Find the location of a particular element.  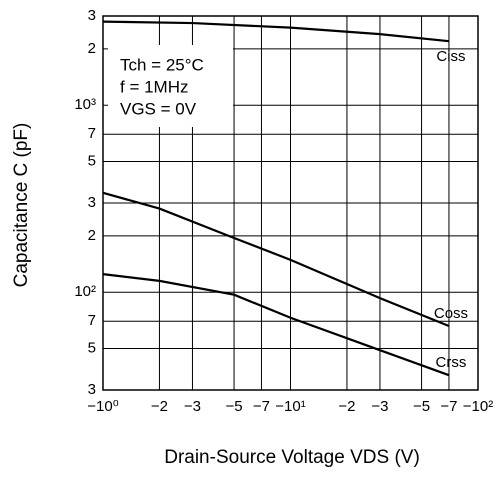

series-label: Ciss is located at coordinates (450, 56).